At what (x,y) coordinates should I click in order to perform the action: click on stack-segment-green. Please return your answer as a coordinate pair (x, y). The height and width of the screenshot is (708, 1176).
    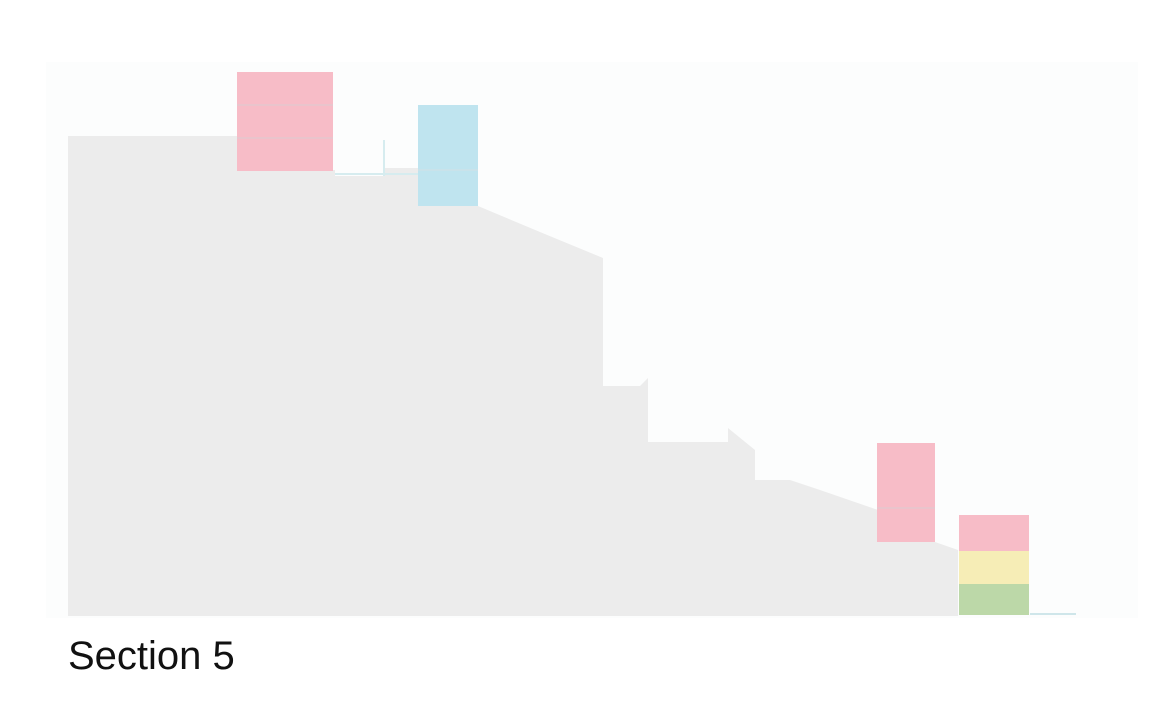
    Looking at the image, I should click on (994, 599).